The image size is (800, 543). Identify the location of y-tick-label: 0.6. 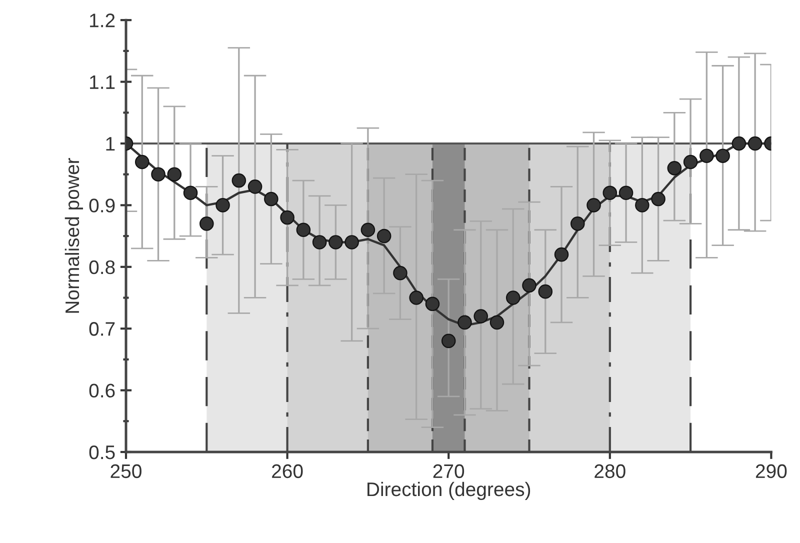
(102, 391).